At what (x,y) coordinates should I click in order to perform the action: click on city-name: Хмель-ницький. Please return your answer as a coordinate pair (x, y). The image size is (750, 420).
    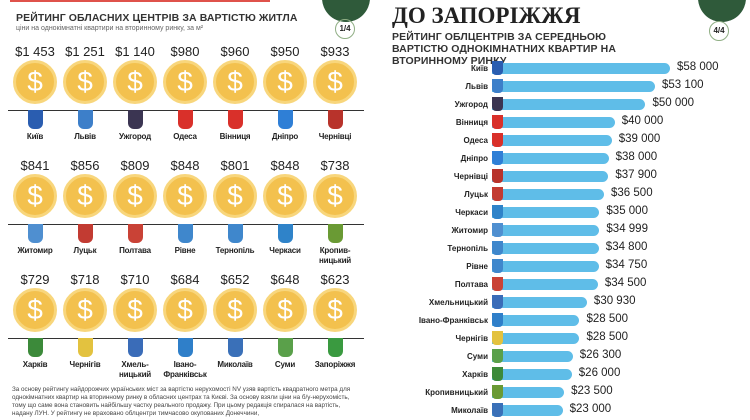
    Looking at the image, I should click on (135, 369).